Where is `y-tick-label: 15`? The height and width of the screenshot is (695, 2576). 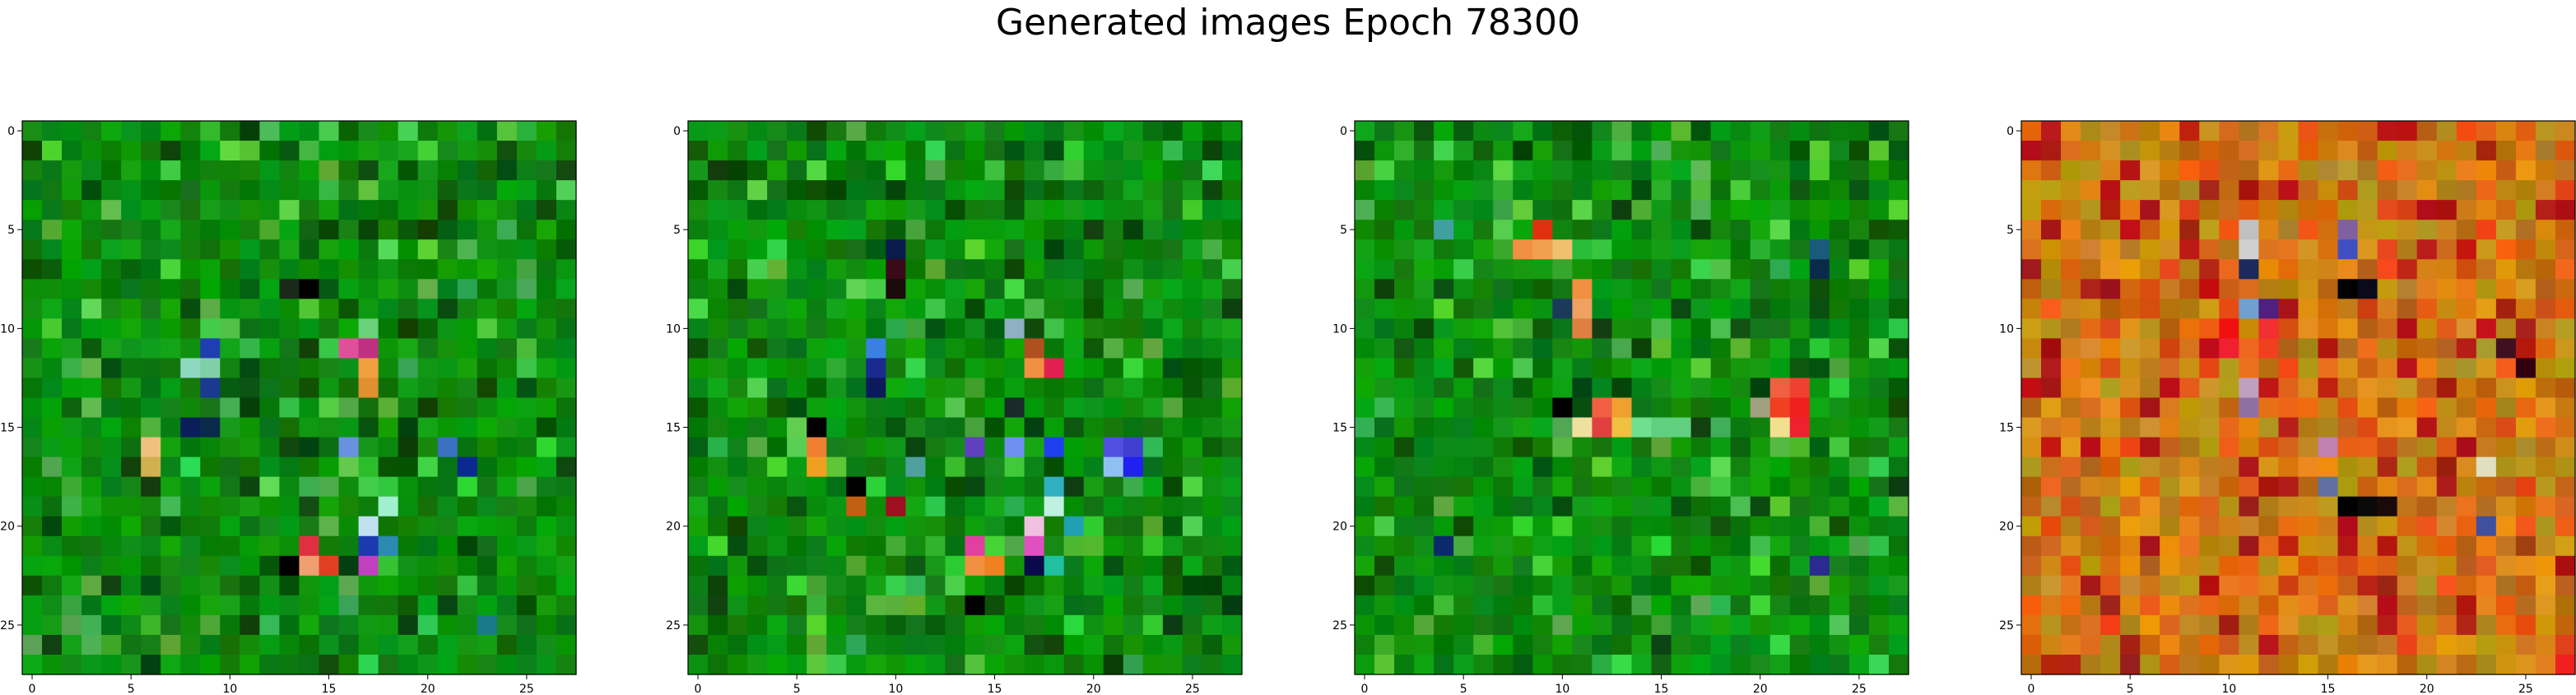 y-tick-label: 15 is located at coordinates (2006, 428).